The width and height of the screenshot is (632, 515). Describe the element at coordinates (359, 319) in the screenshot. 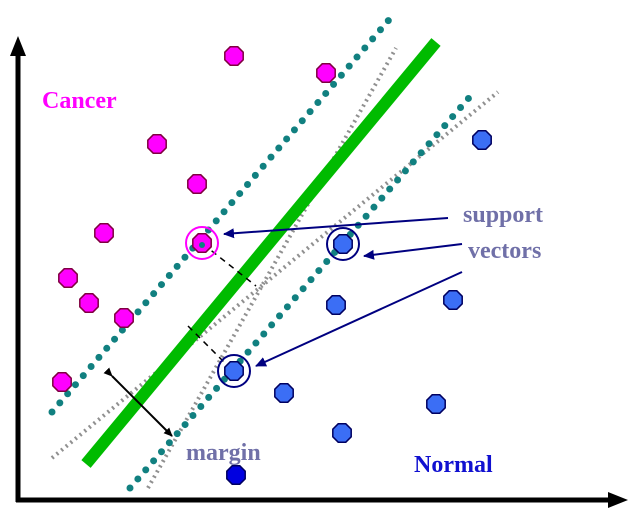

I see `arrow-to-normal-support-lower` at that location.